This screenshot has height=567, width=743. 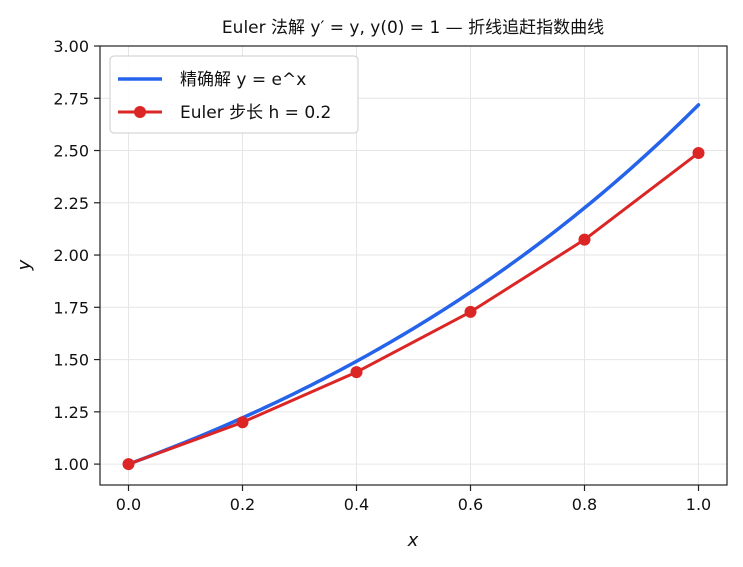 I want to click on y-tick-label: 1.75, so click(x=71, y=307).